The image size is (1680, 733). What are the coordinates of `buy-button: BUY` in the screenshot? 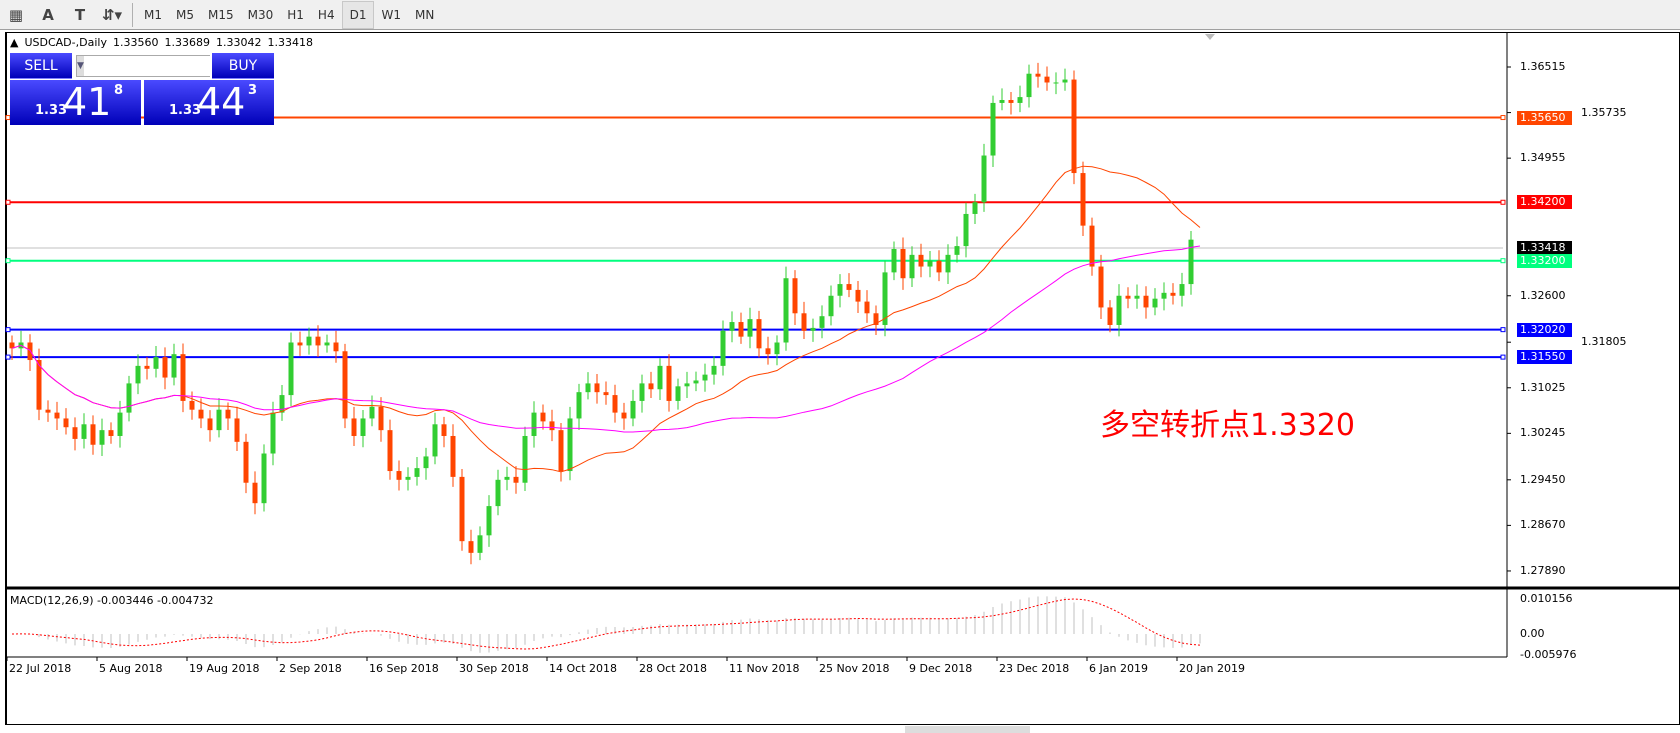 It's located at (243, 66).